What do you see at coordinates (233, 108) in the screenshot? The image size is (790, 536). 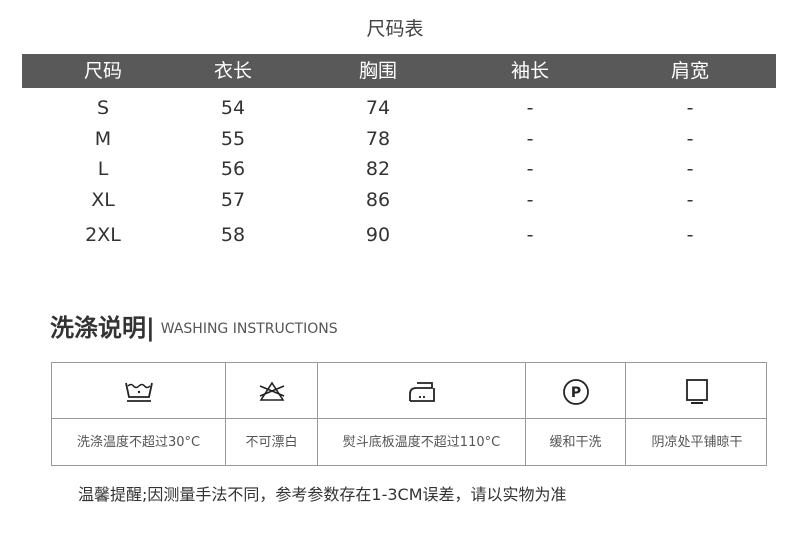 I see `cell-length: 54` at bounding box center [233, 108].